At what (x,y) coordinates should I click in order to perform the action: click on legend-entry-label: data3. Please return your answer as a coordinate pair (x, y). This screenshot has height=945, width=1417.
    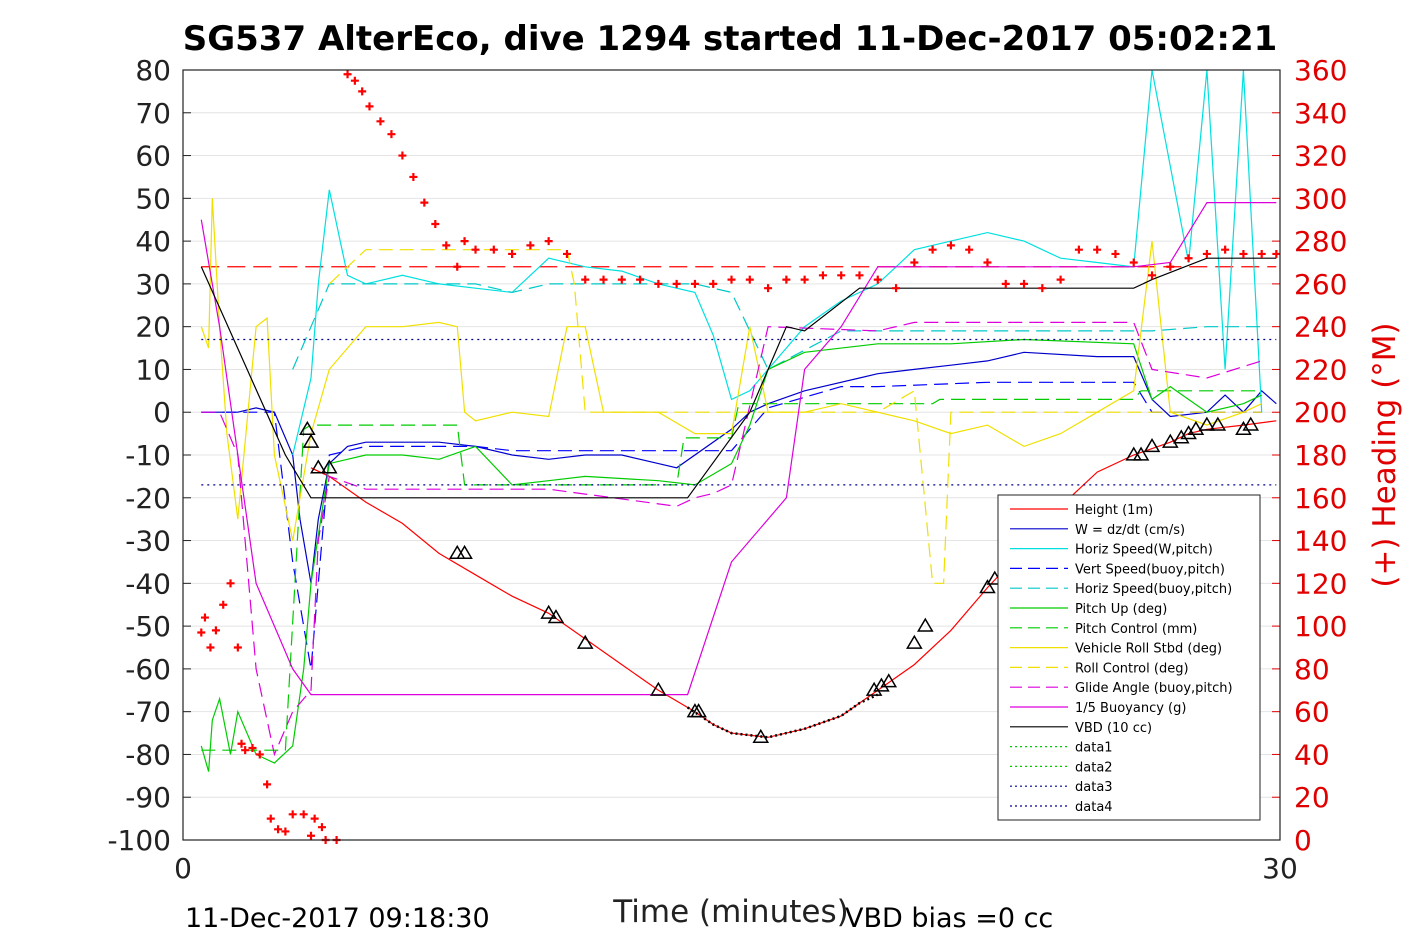
    Looking at the image, I should click on (1094, 787).